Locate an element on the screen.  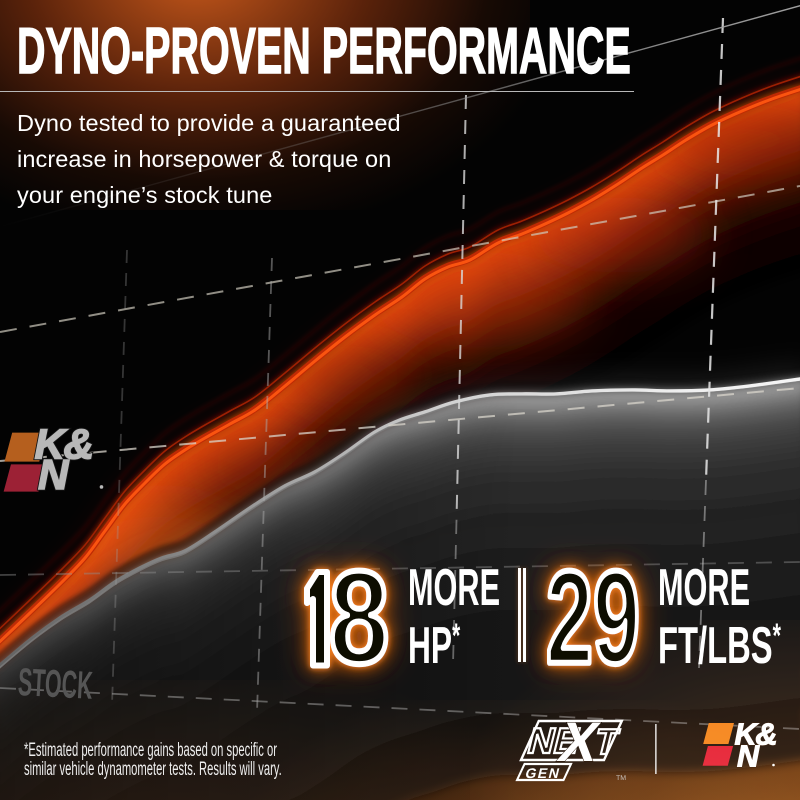
svg-text: 29 is located at coordinates (593, 617).